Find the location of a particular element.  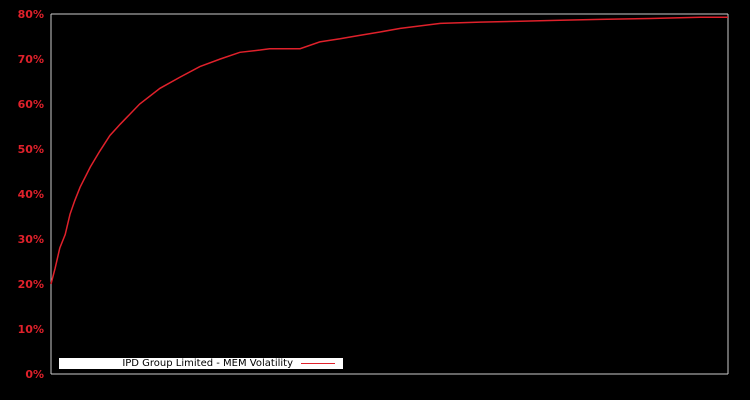

y-tick-label: 10% is located at coordinates (31, 329).